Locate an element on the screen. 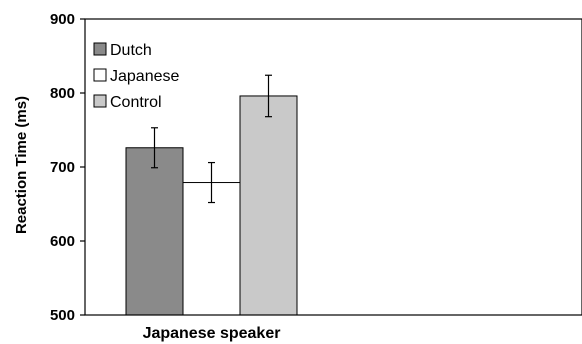 This screenshot has height=344, width=582. bar-japanese is located at coordinates (211, 249).